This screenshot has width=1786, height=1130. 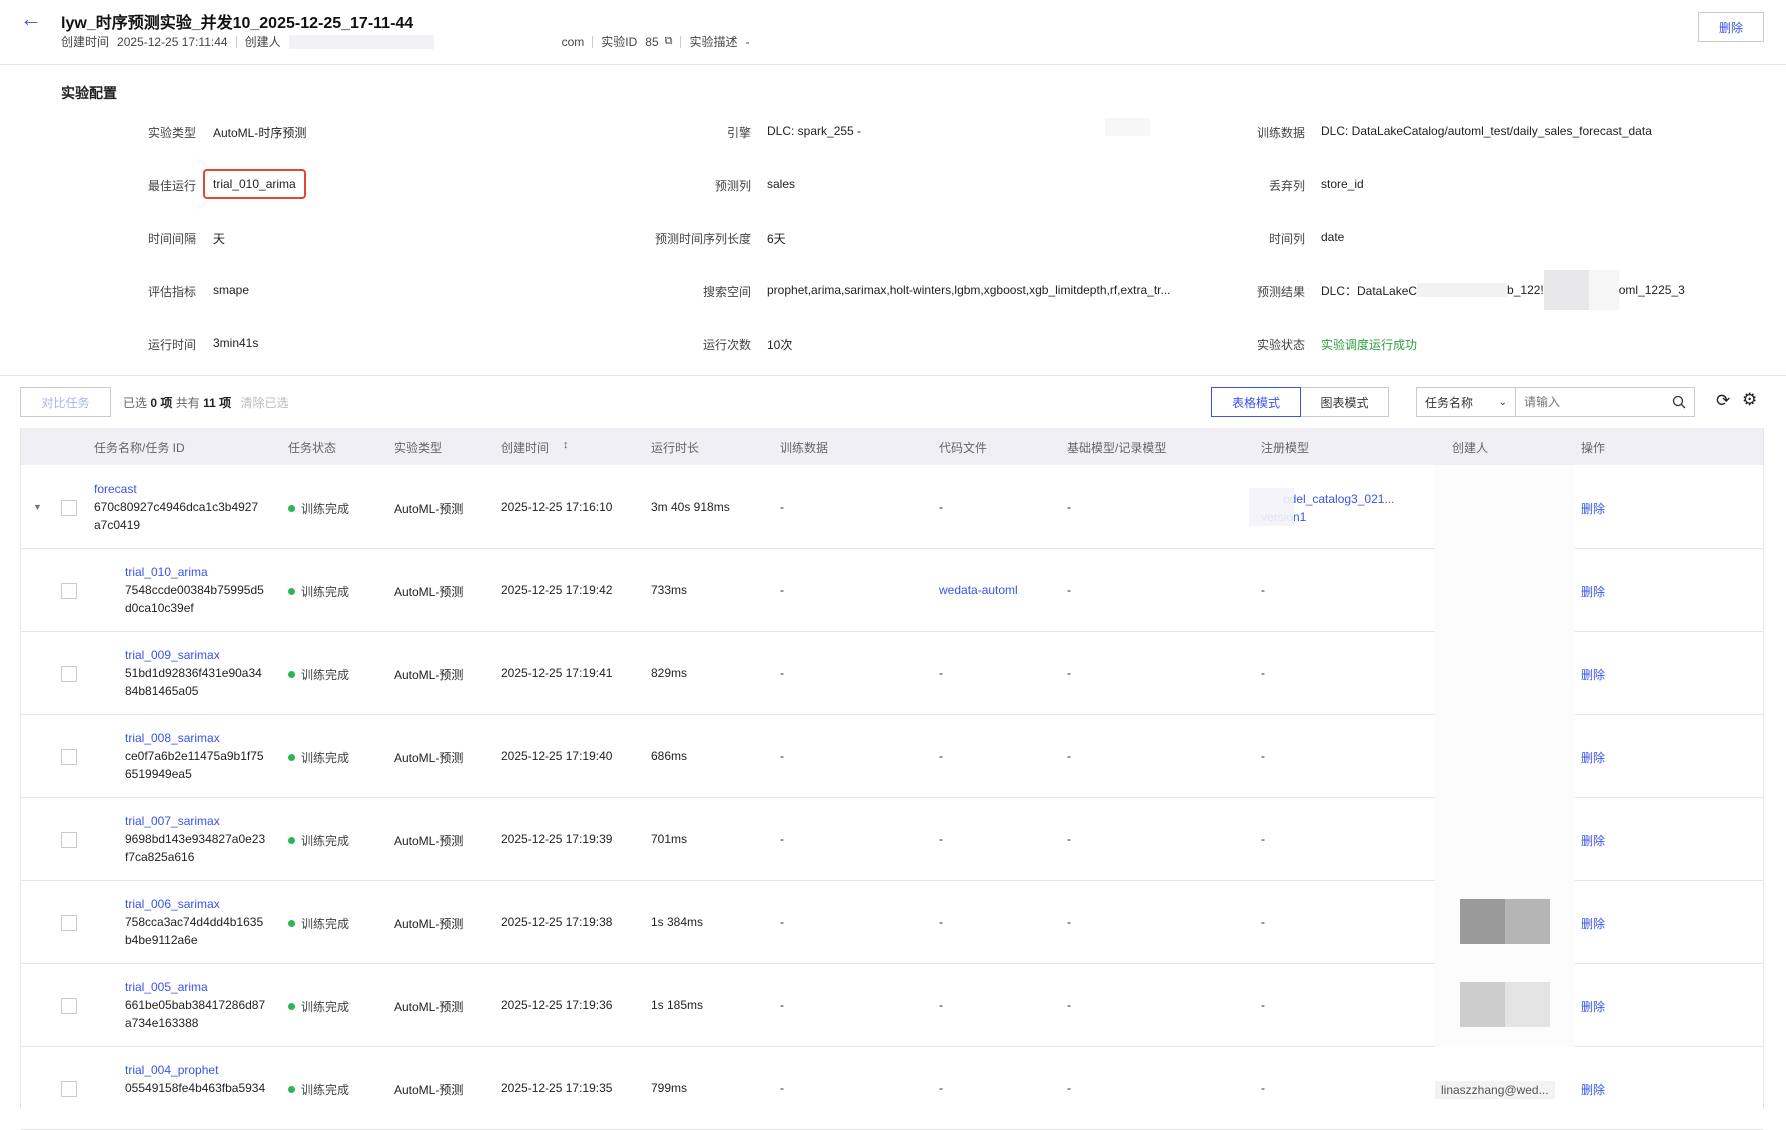 I want to click on config-section-title: 实验配置, so click(x=89, y=93).